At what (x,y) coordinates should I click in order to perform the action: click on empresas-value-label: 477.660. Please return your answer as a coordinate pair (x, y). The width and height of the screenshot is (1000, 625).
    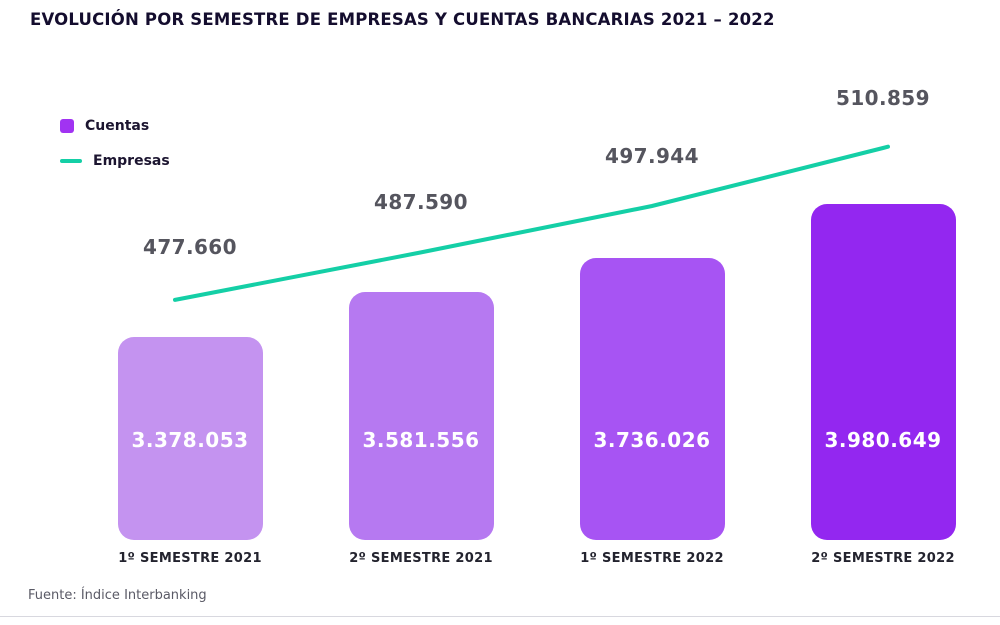
    Looking at the image, I should click on (190, 247).